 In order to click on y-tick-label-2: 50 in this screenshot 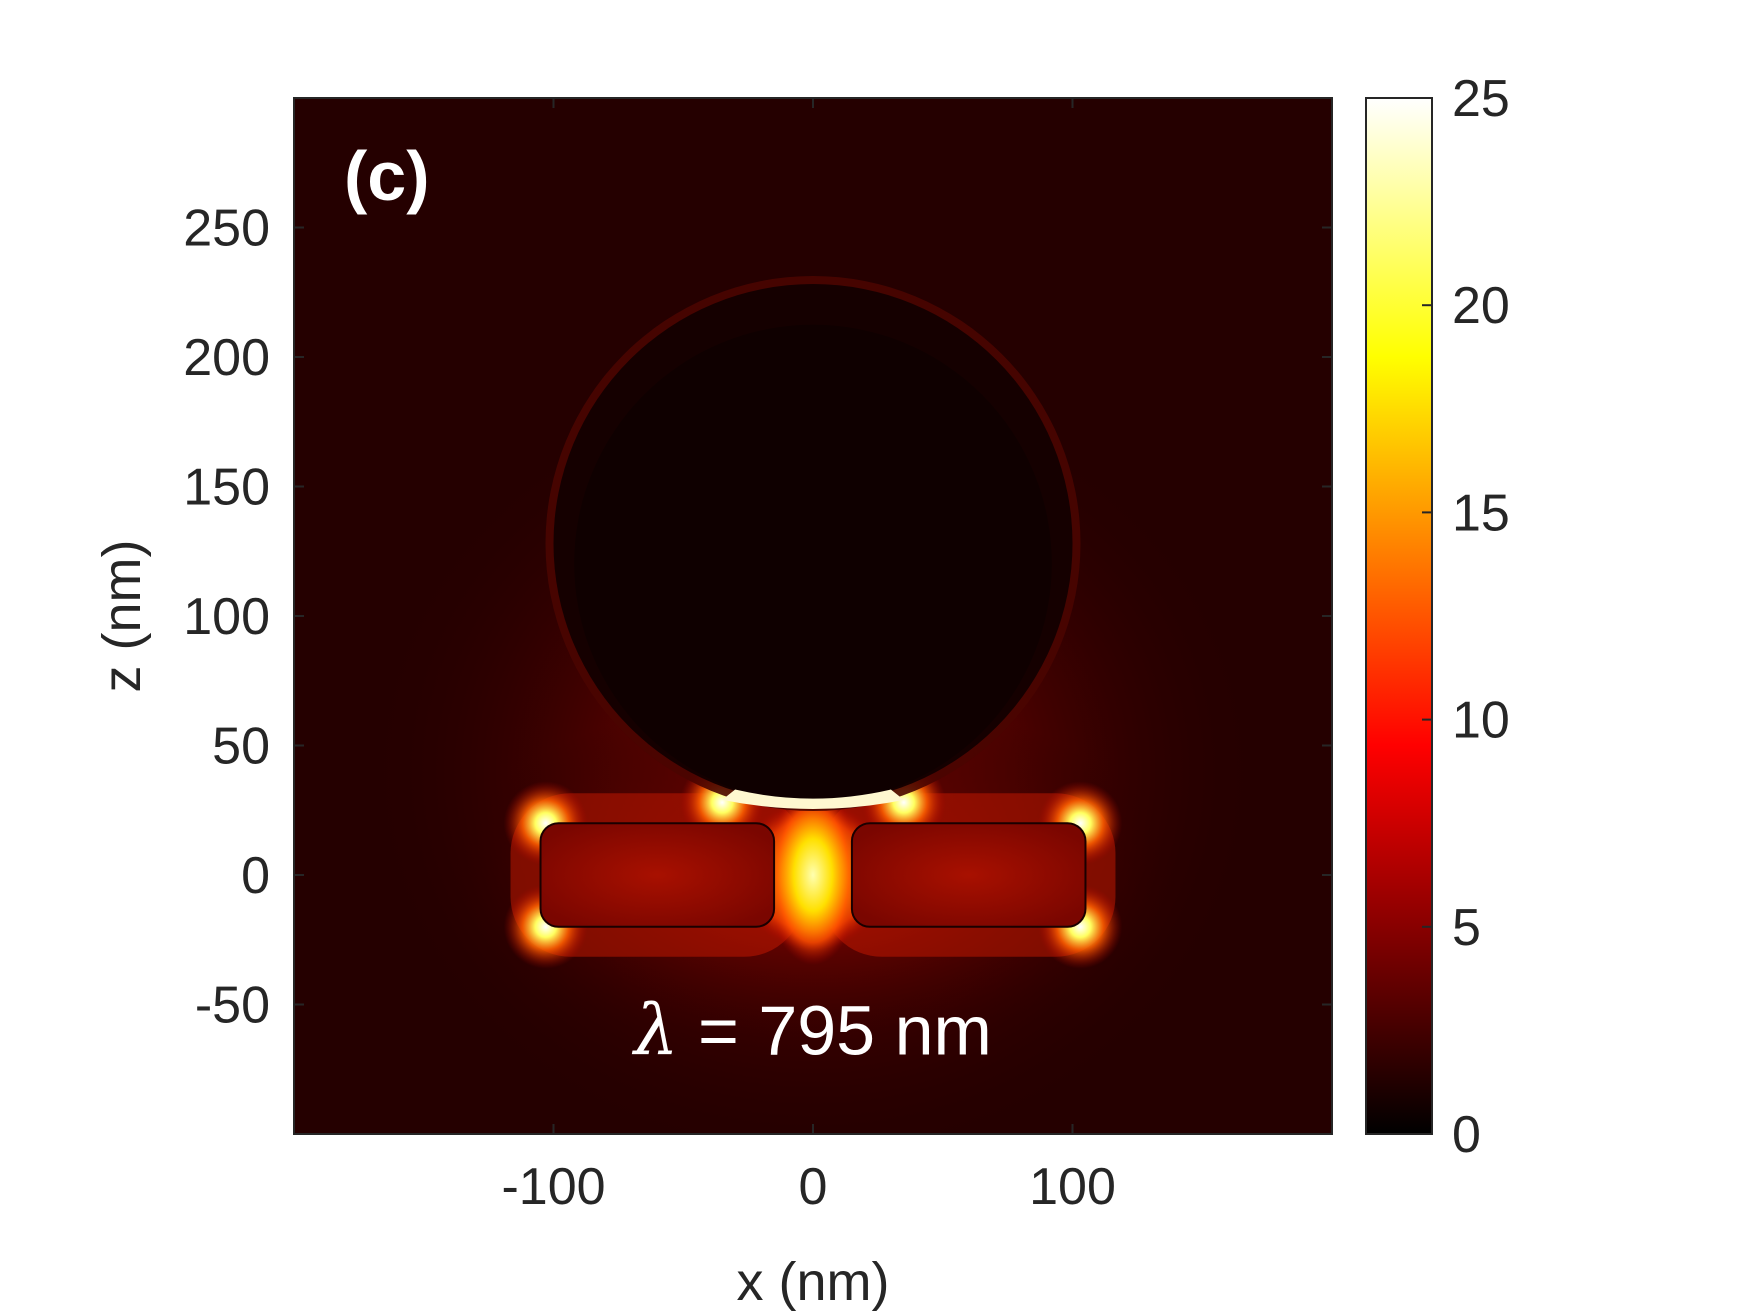, I will do `click(241, 747)`.